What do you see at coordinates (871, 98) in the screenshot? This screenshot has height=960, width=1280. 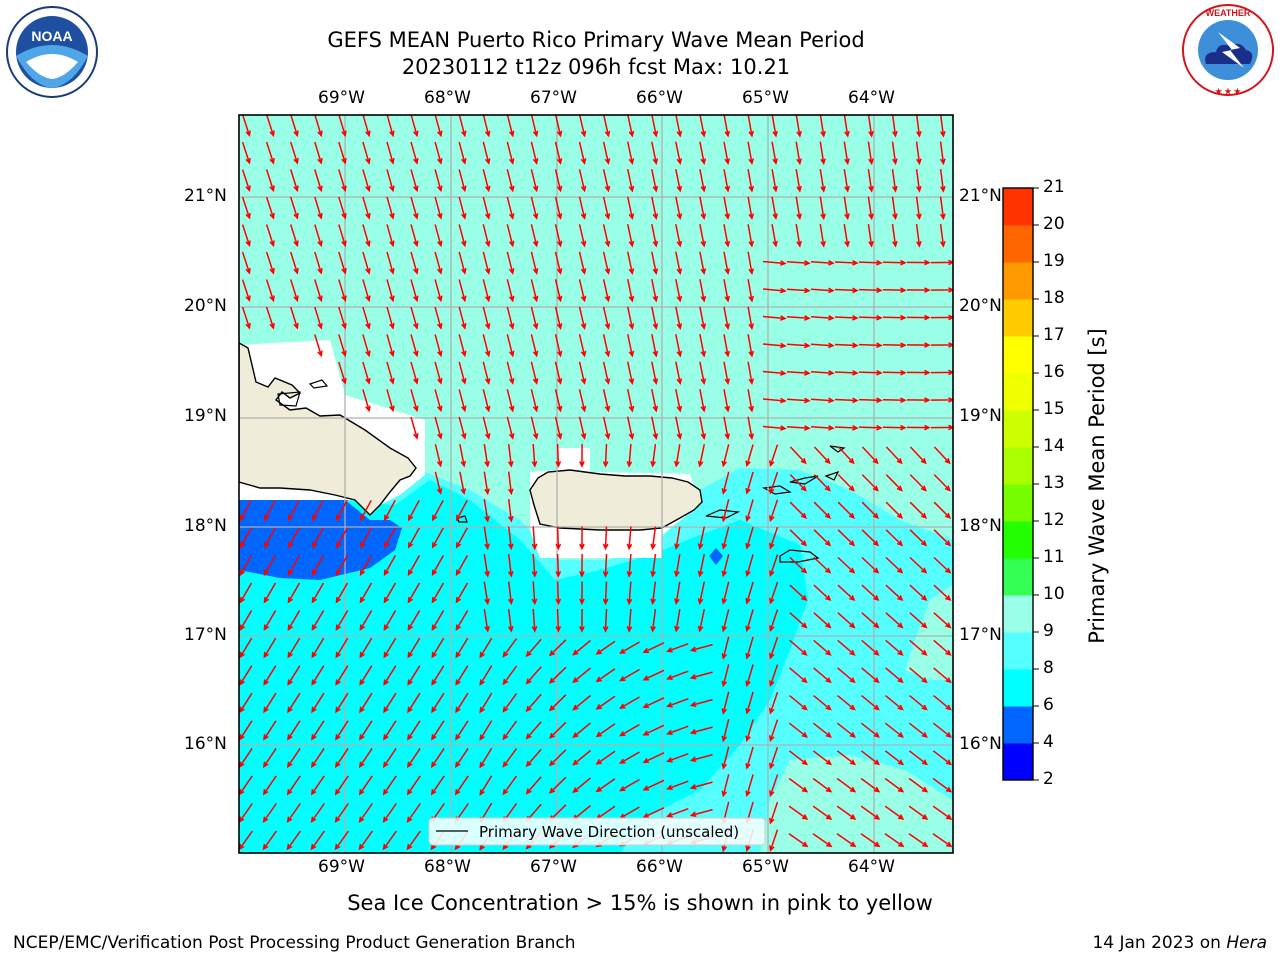 I see `lon-tick-top-64: 64°W` at bounding box center [871, 98].